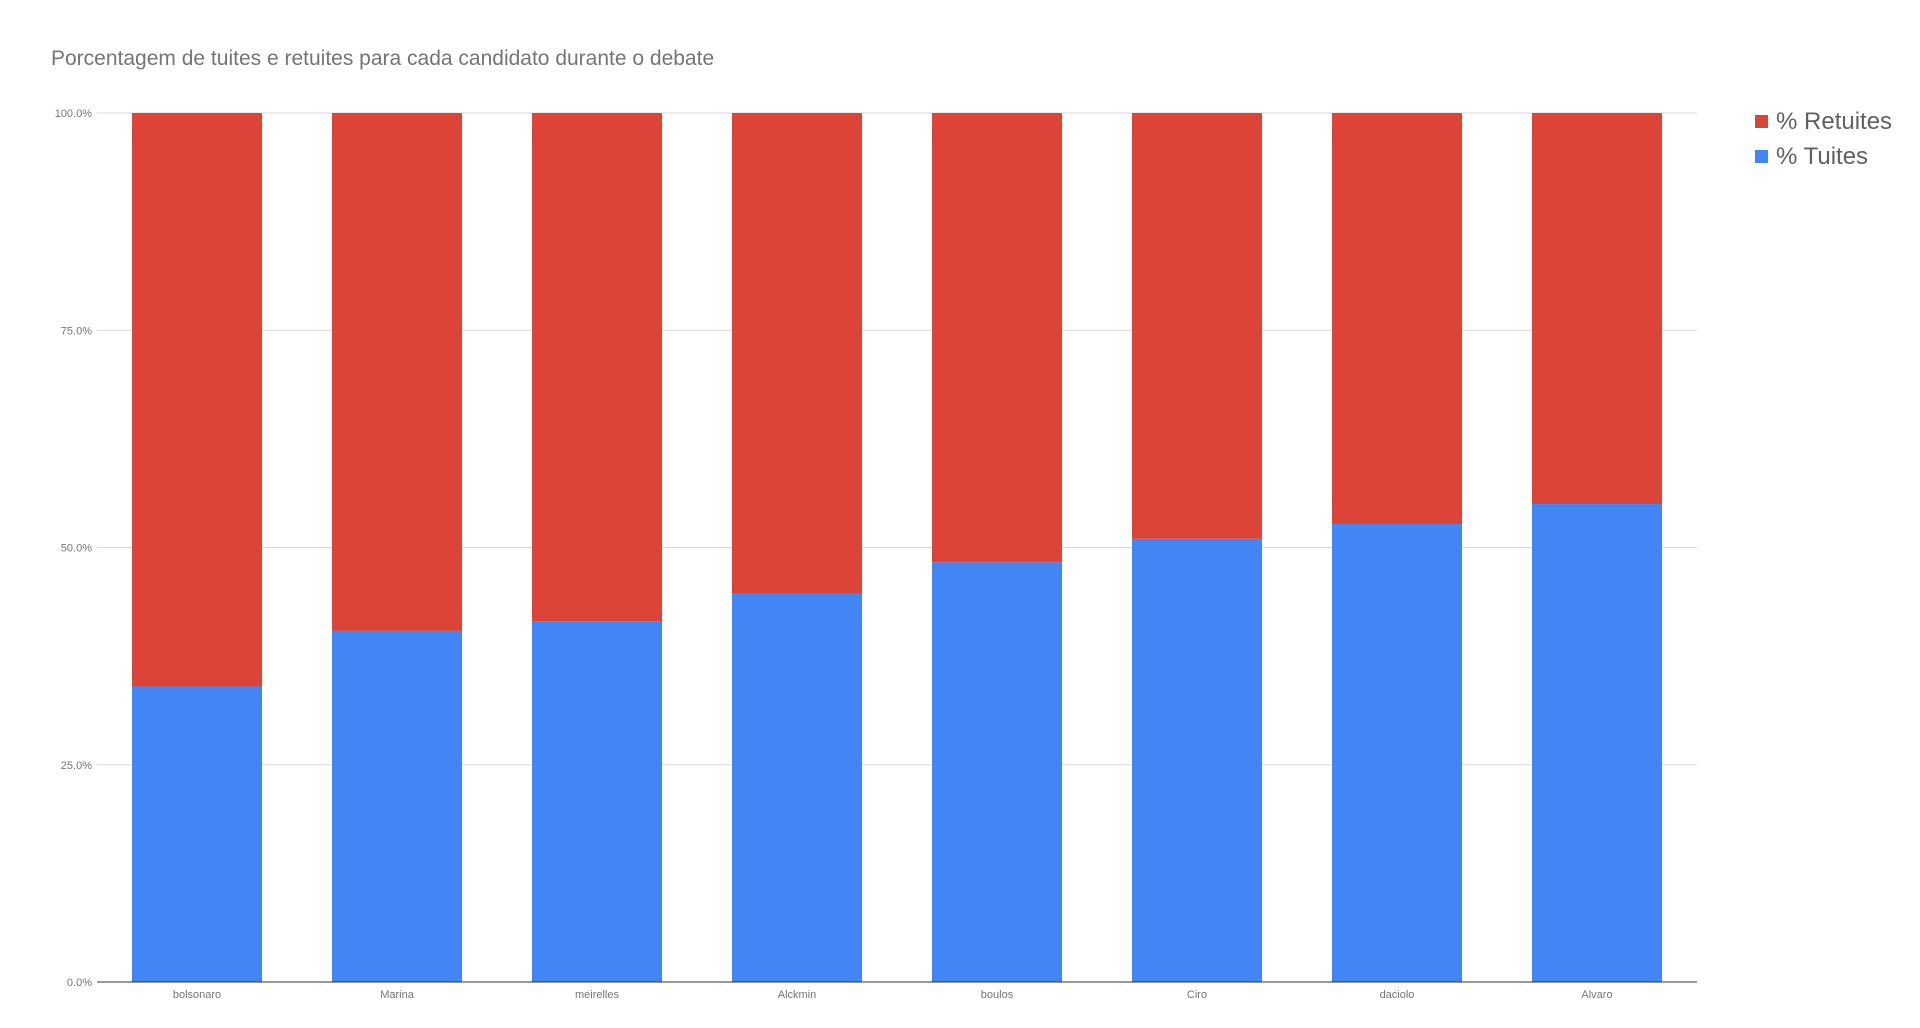 Image resolution: width=1920 pixels, height=1028 pixels. What do you see at coordinates (76, 766) in the screenshot?
I see `y-tick-label: 25.0%` at bounding box center [76, 766].